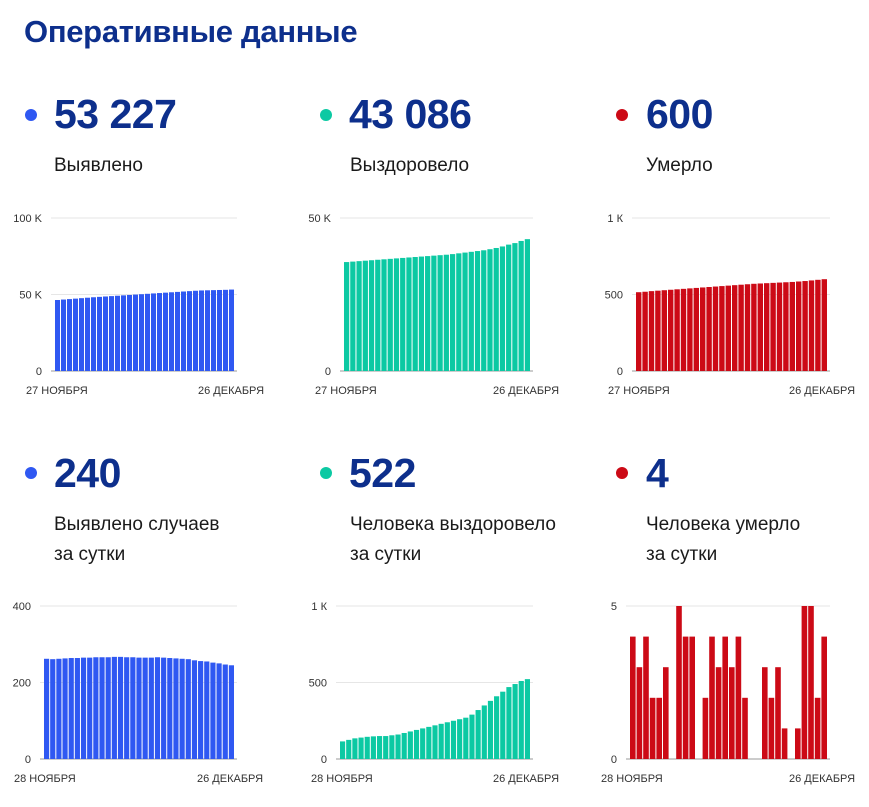 This screenshot has width=869, height=807. Describe the element at coordinates (191, 31) in the screenshot. I see `page-title: Оперативные данные` at that location.